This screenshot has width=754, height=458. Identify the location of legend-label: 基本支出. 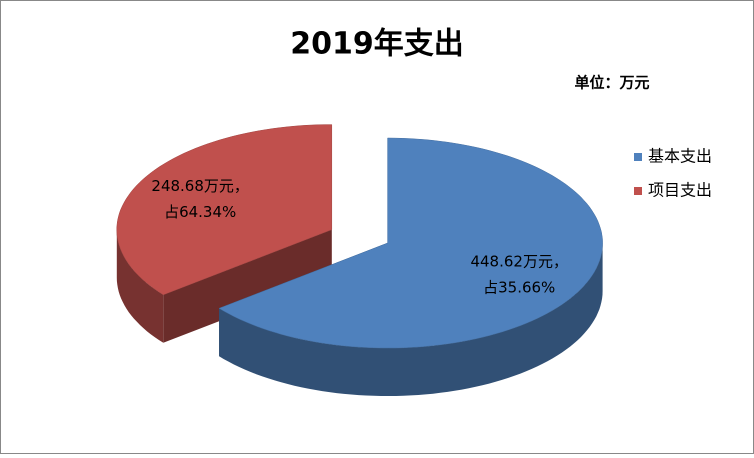
(680, 156).